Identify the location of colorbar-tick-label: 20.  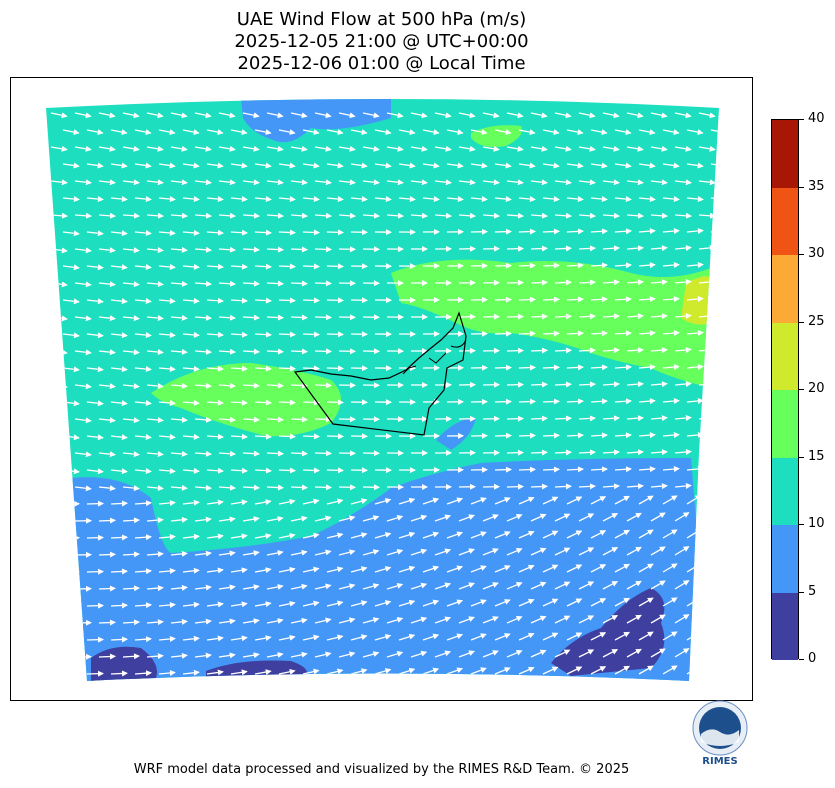
(816, 388).